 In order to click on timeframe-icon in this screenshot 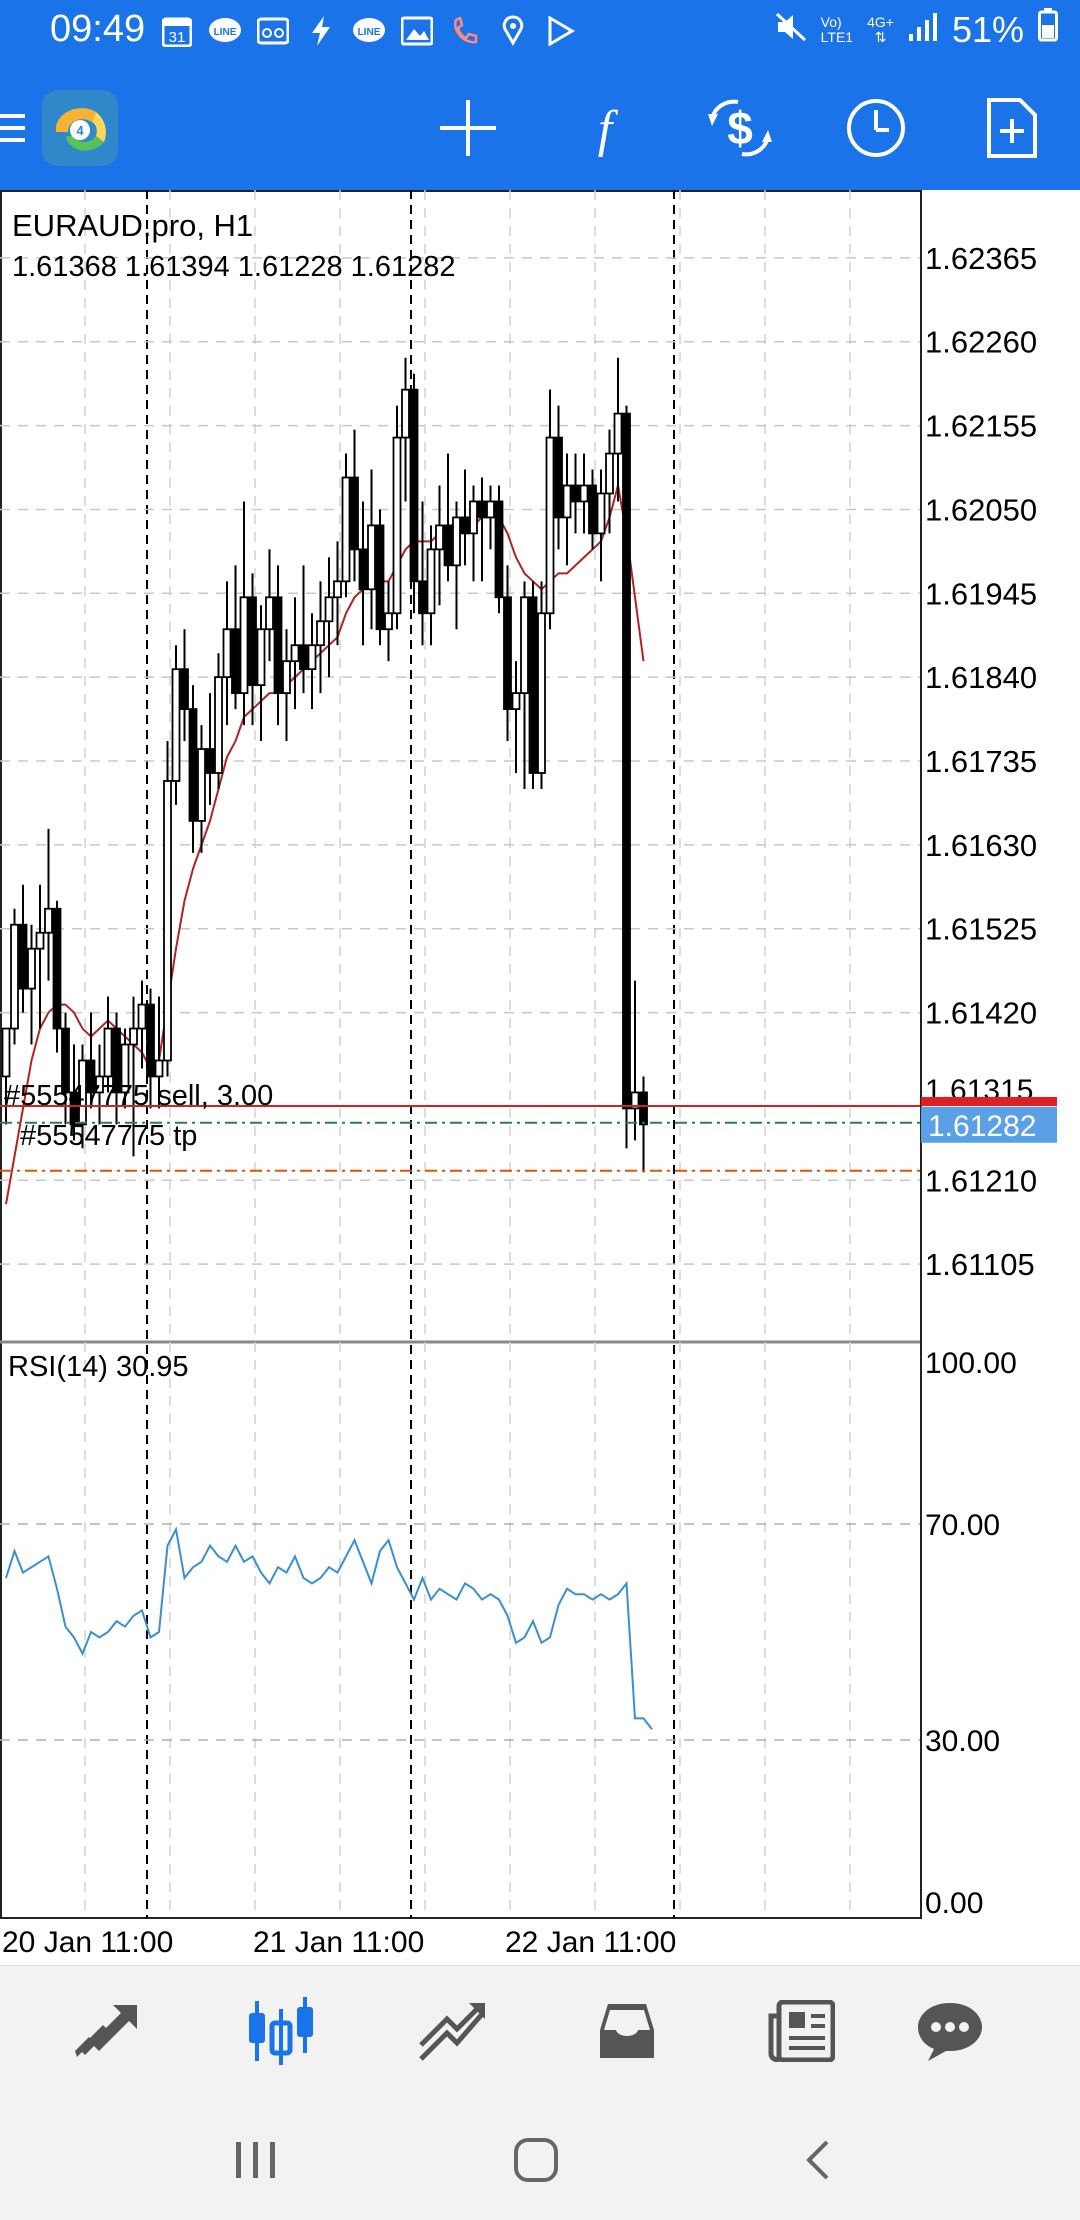, I will do `click(876, 128)`.